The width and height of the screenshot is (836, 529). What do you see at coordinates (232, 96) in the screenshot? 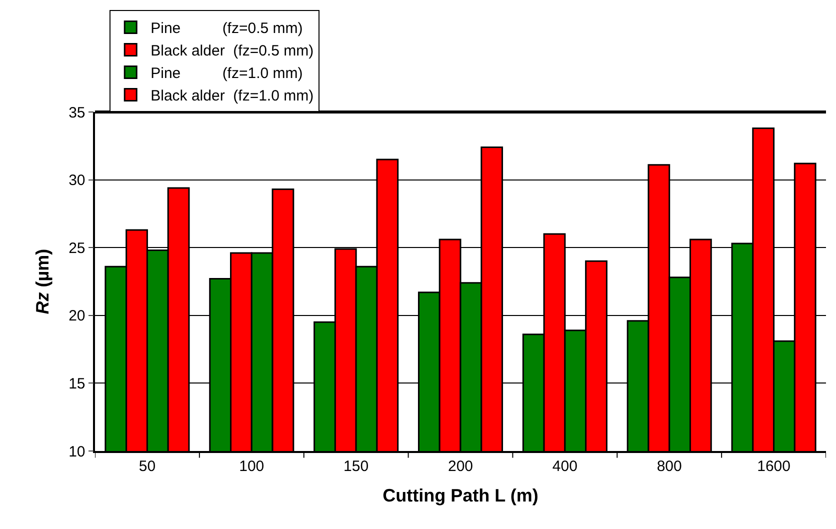
I see `legend-label: Black alder (fz=1.0 mm)` at bounding box center [232, 96].